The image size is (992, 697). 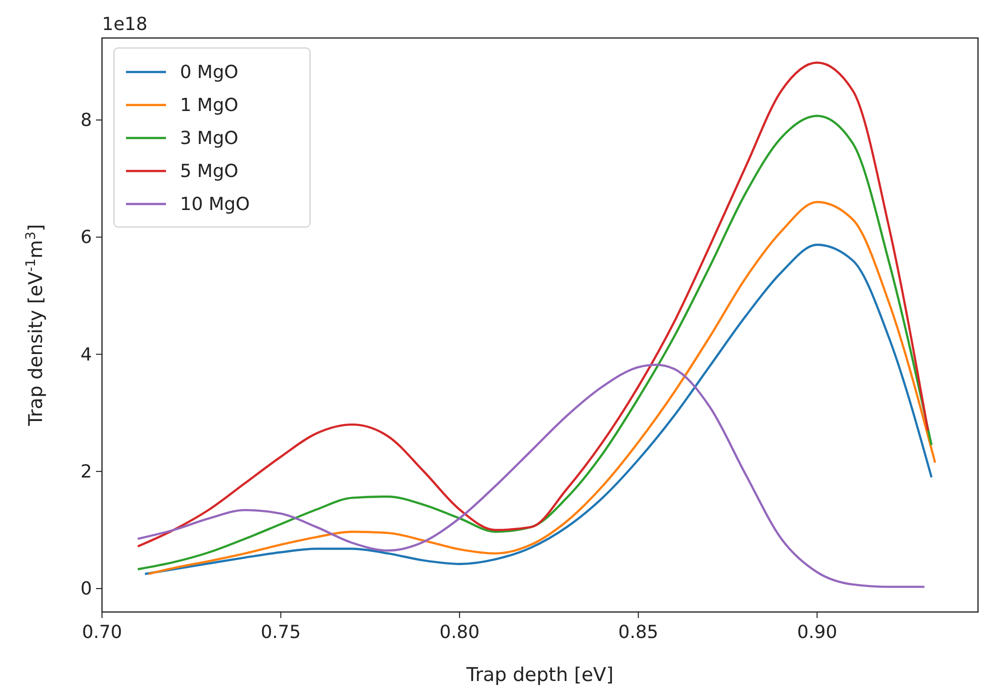 I want to click on y-tick-label: 2, so click(x=86, y=471).